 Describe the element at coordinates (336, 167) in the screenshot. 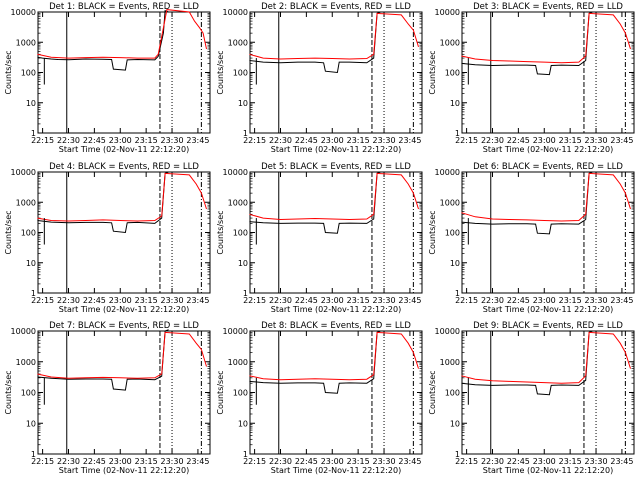

I see `chart-title: Det 5: BLACK = Events, RED = LLD` at that location.